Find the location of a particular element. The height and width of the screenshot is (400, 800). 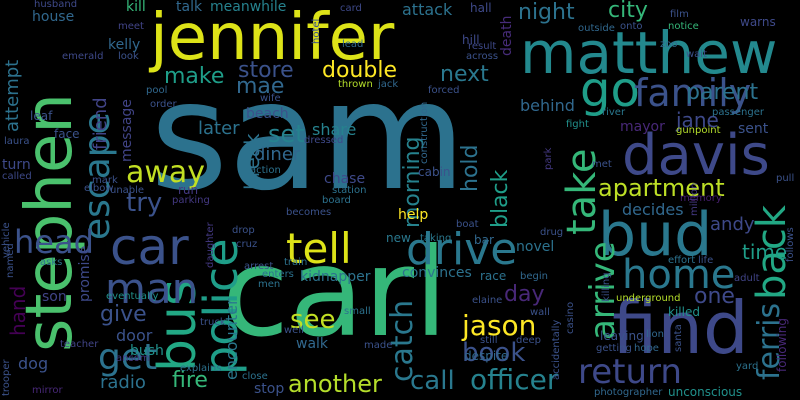

word-memory: memory is located at coordinates (701, 198).